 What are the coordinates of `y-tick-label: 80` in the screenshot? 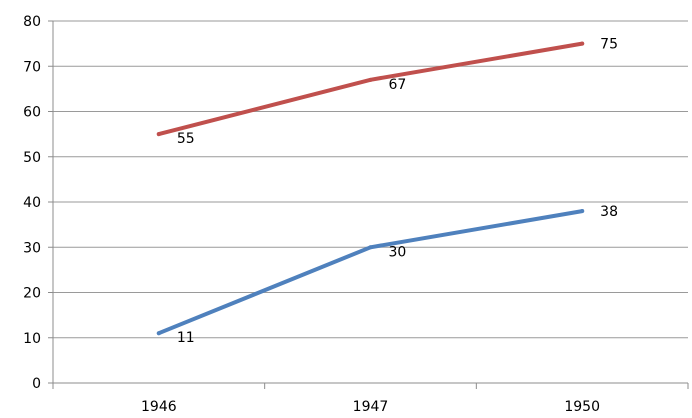 It's located at (32, 22).